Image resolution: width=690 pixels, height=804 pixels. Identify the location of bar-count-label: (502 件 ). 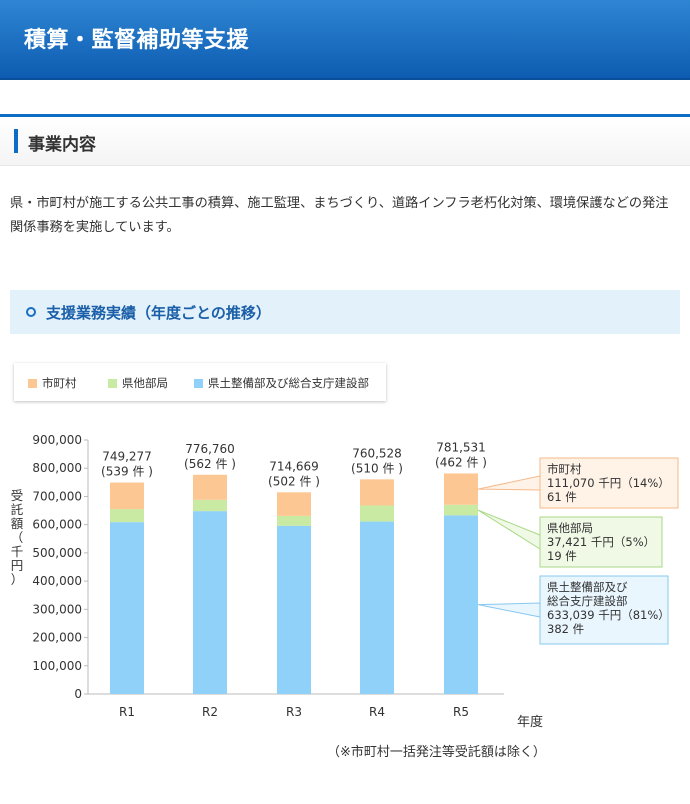
(294, 481).